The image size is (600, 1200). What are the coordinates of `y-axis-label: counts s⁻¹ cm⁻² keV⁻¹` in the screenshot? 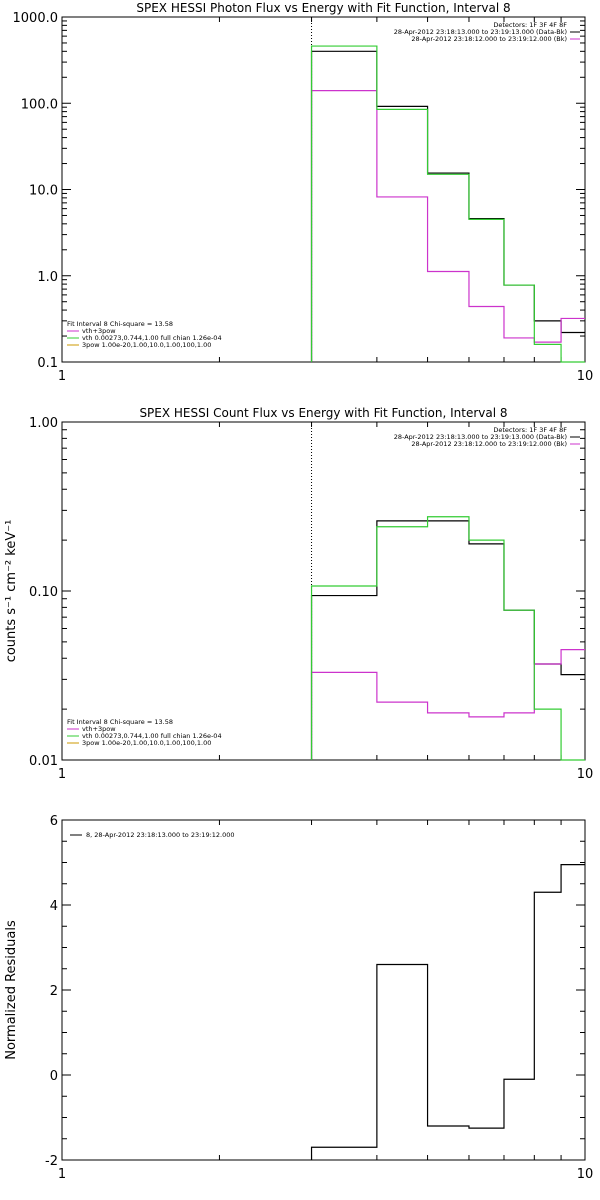 It's located at (11, 591).